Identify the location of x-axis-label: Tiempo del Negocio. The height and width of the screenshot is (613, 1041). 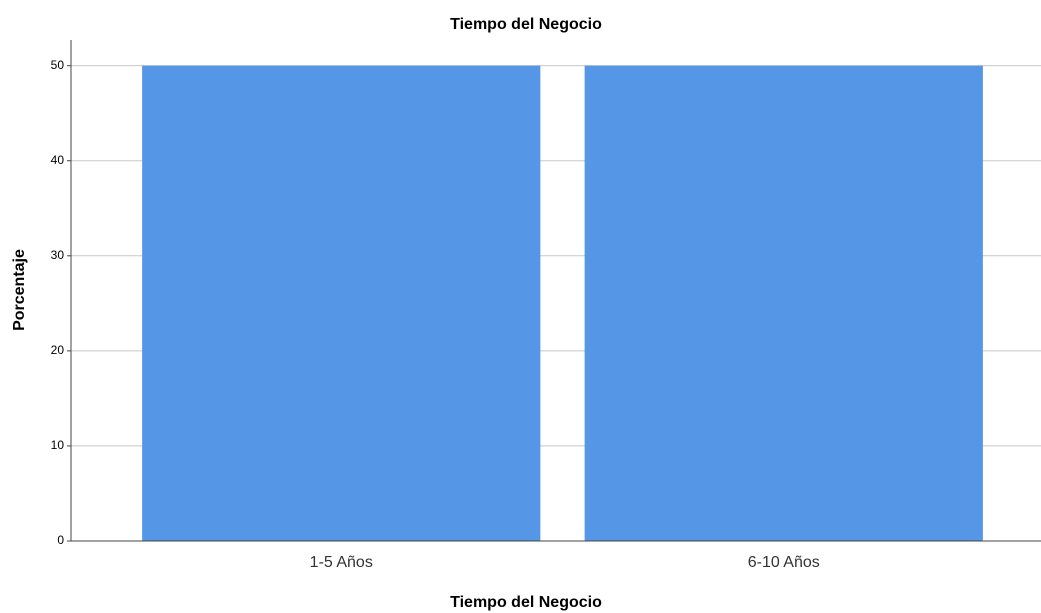
(526, 602).